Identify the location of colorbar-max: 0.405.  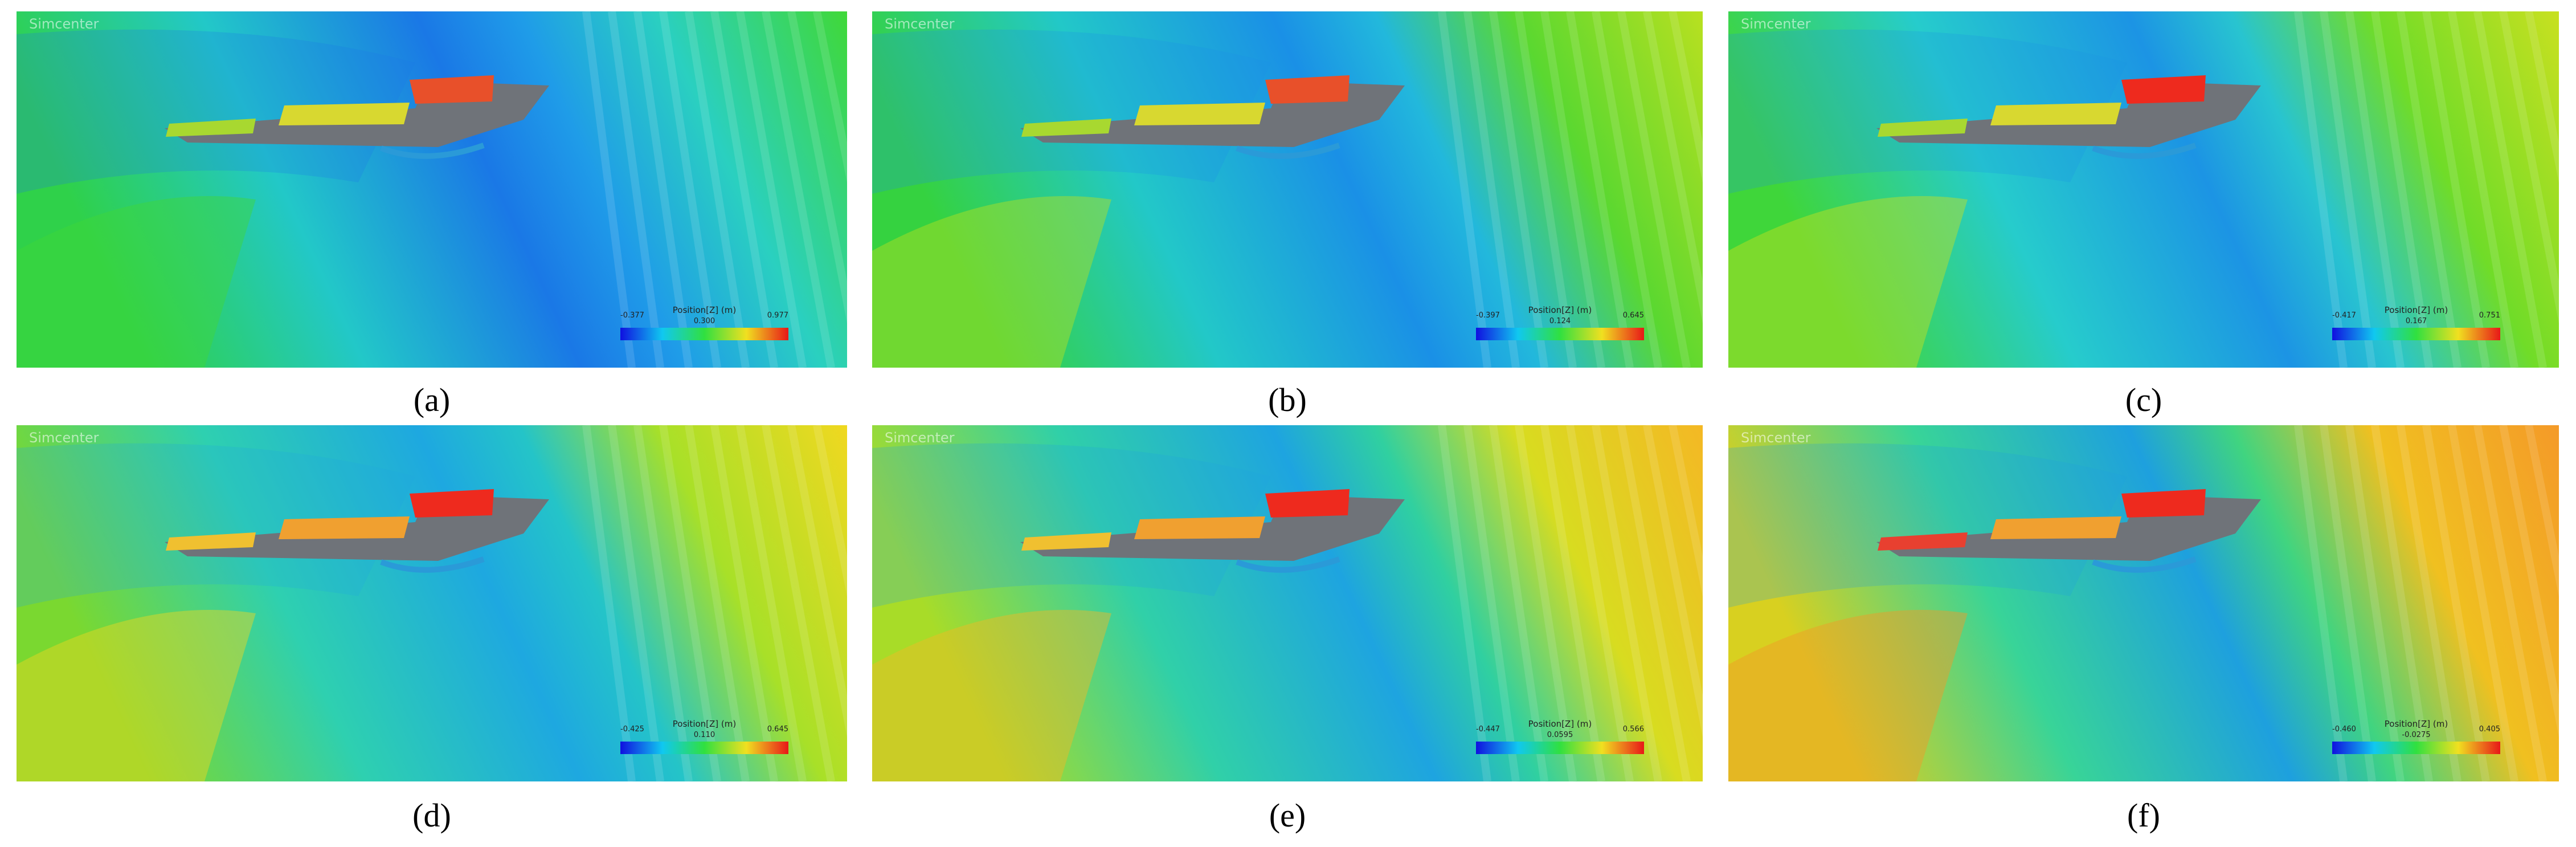
(2489, 729).